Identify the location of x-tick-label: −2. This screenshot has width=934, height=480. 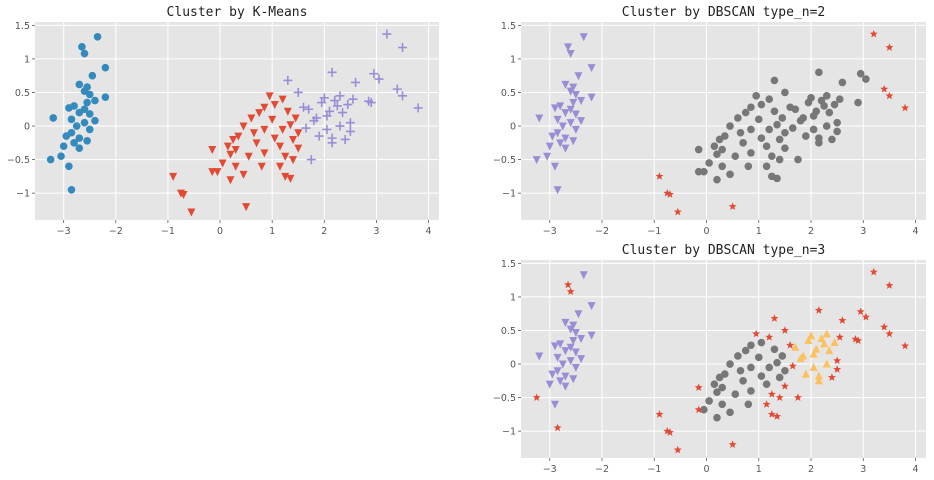
(602, 469).